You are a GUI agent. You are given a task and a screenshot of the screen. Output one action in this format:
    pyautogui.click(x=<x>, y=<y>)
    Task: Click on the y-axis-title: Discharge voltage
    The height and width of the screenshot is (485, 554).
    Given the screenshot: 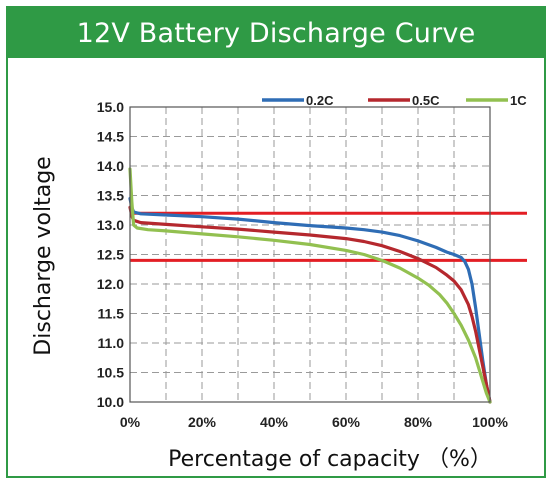 What is the action you would take?
    pyautogui.click(x=43, y=255)
    